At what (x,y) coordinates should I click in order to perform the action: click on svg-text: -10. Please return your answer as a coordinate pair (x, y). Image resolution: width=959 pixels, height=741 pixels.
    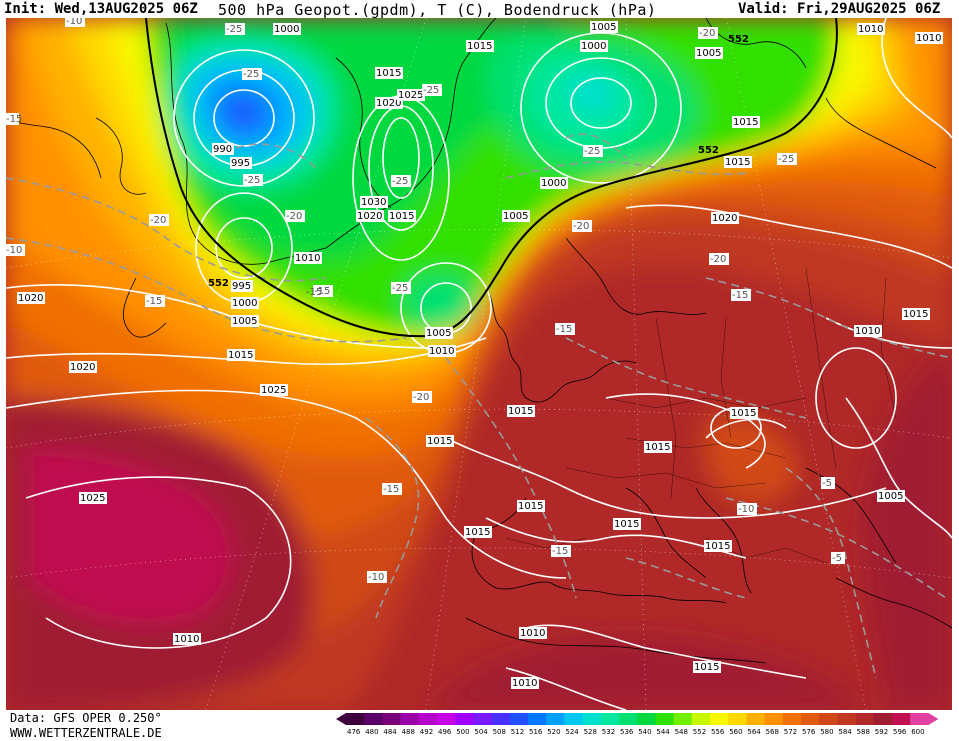
    Looking at the image, I should click on (74, 22).